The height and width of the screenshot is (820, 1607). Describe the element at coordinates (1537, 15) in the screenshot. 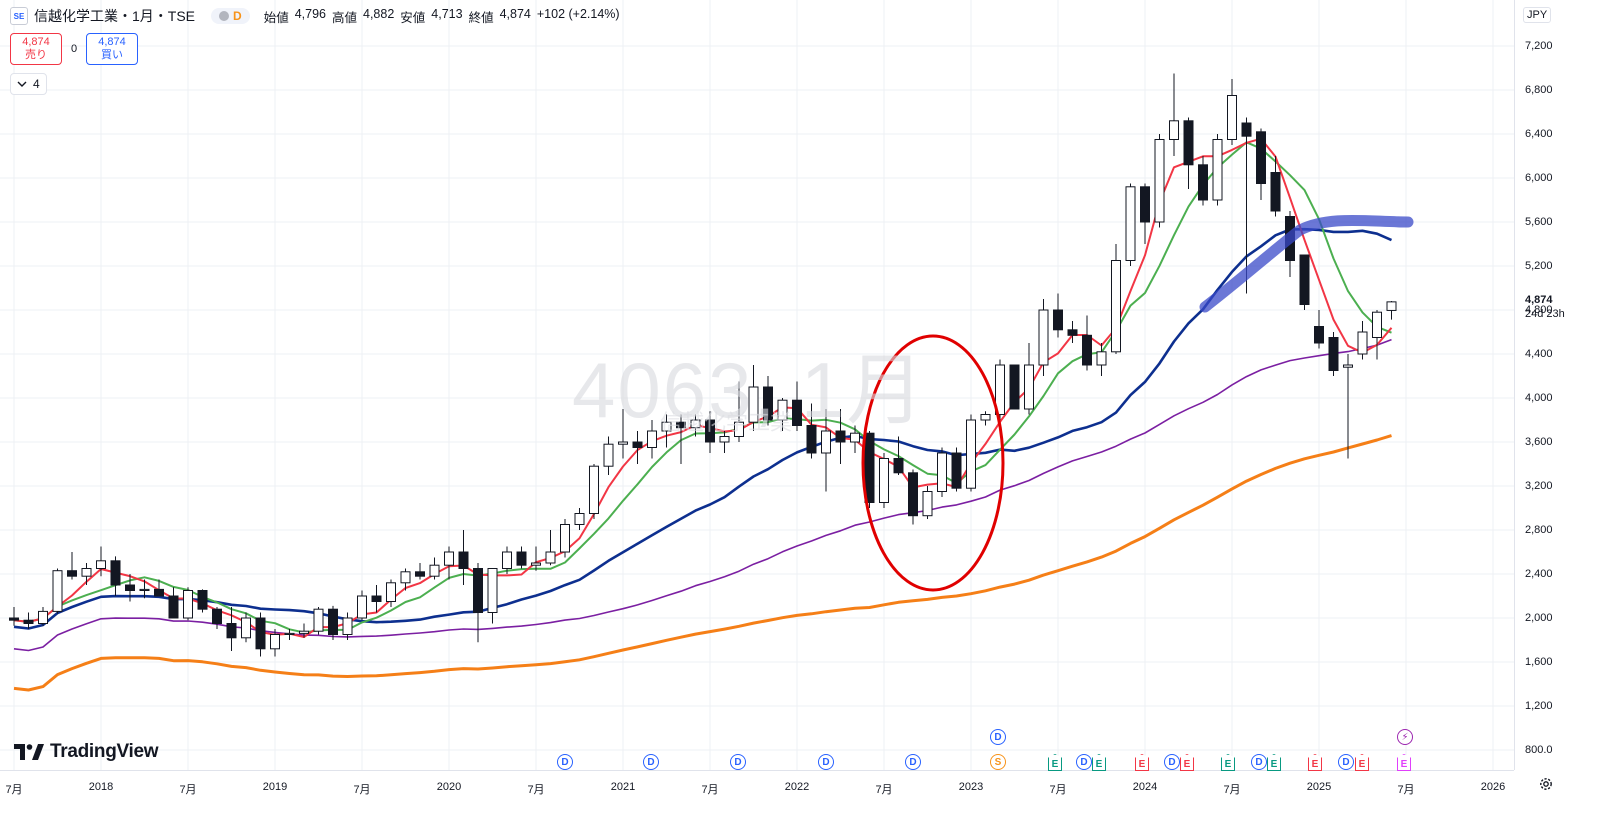

I see `currency-label: JPY` at that location.